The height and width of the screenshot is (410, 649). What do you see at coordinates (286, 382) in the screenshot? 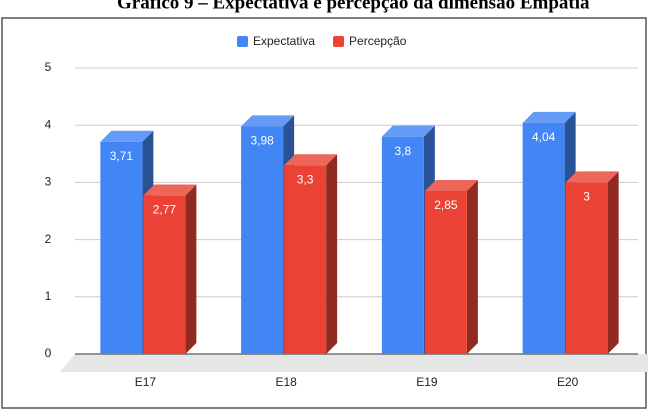
I see `x-tick-label: E18` at bounding box center [286, 382].